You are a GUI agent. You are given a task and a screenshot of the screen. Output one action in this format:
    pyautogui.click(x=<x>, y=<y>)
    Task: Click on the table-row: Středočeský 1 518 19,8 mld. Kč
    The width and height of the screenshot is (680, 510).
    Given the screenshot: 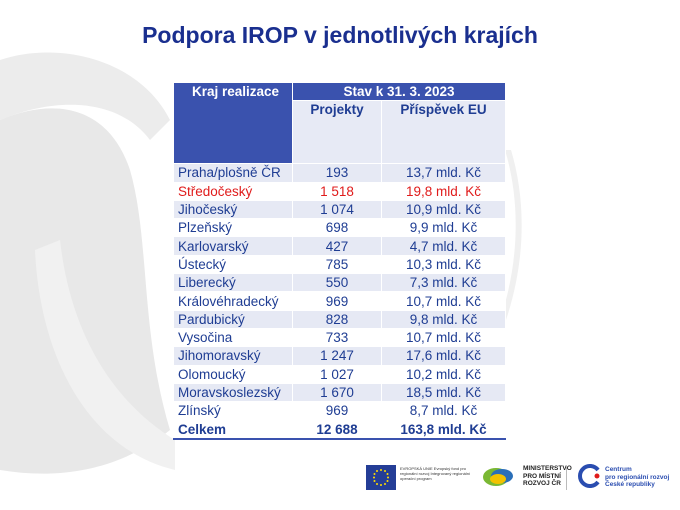 What is the action you would take?
    pyautogui.click(x=339, y=191)
    